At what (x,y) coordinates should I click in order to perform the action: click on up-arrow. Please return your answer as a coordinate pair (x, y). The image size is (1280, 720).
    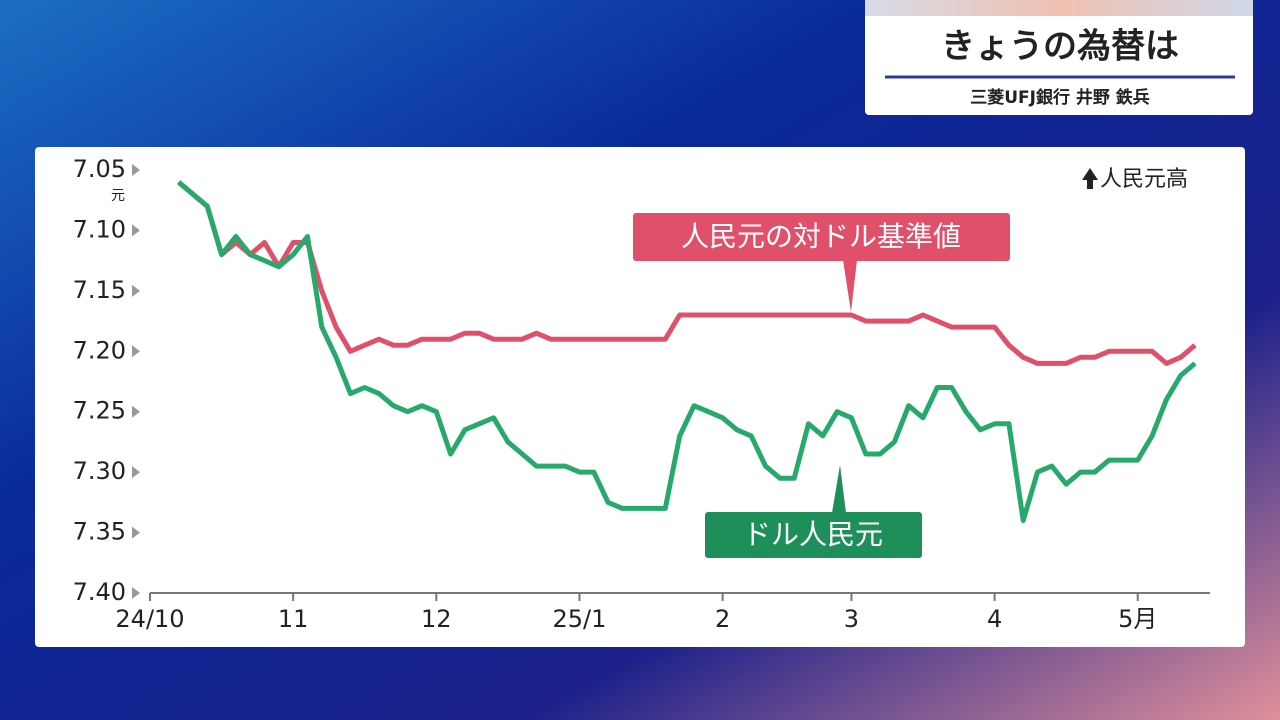
    Looking at the image, I should click on (1090, 178).